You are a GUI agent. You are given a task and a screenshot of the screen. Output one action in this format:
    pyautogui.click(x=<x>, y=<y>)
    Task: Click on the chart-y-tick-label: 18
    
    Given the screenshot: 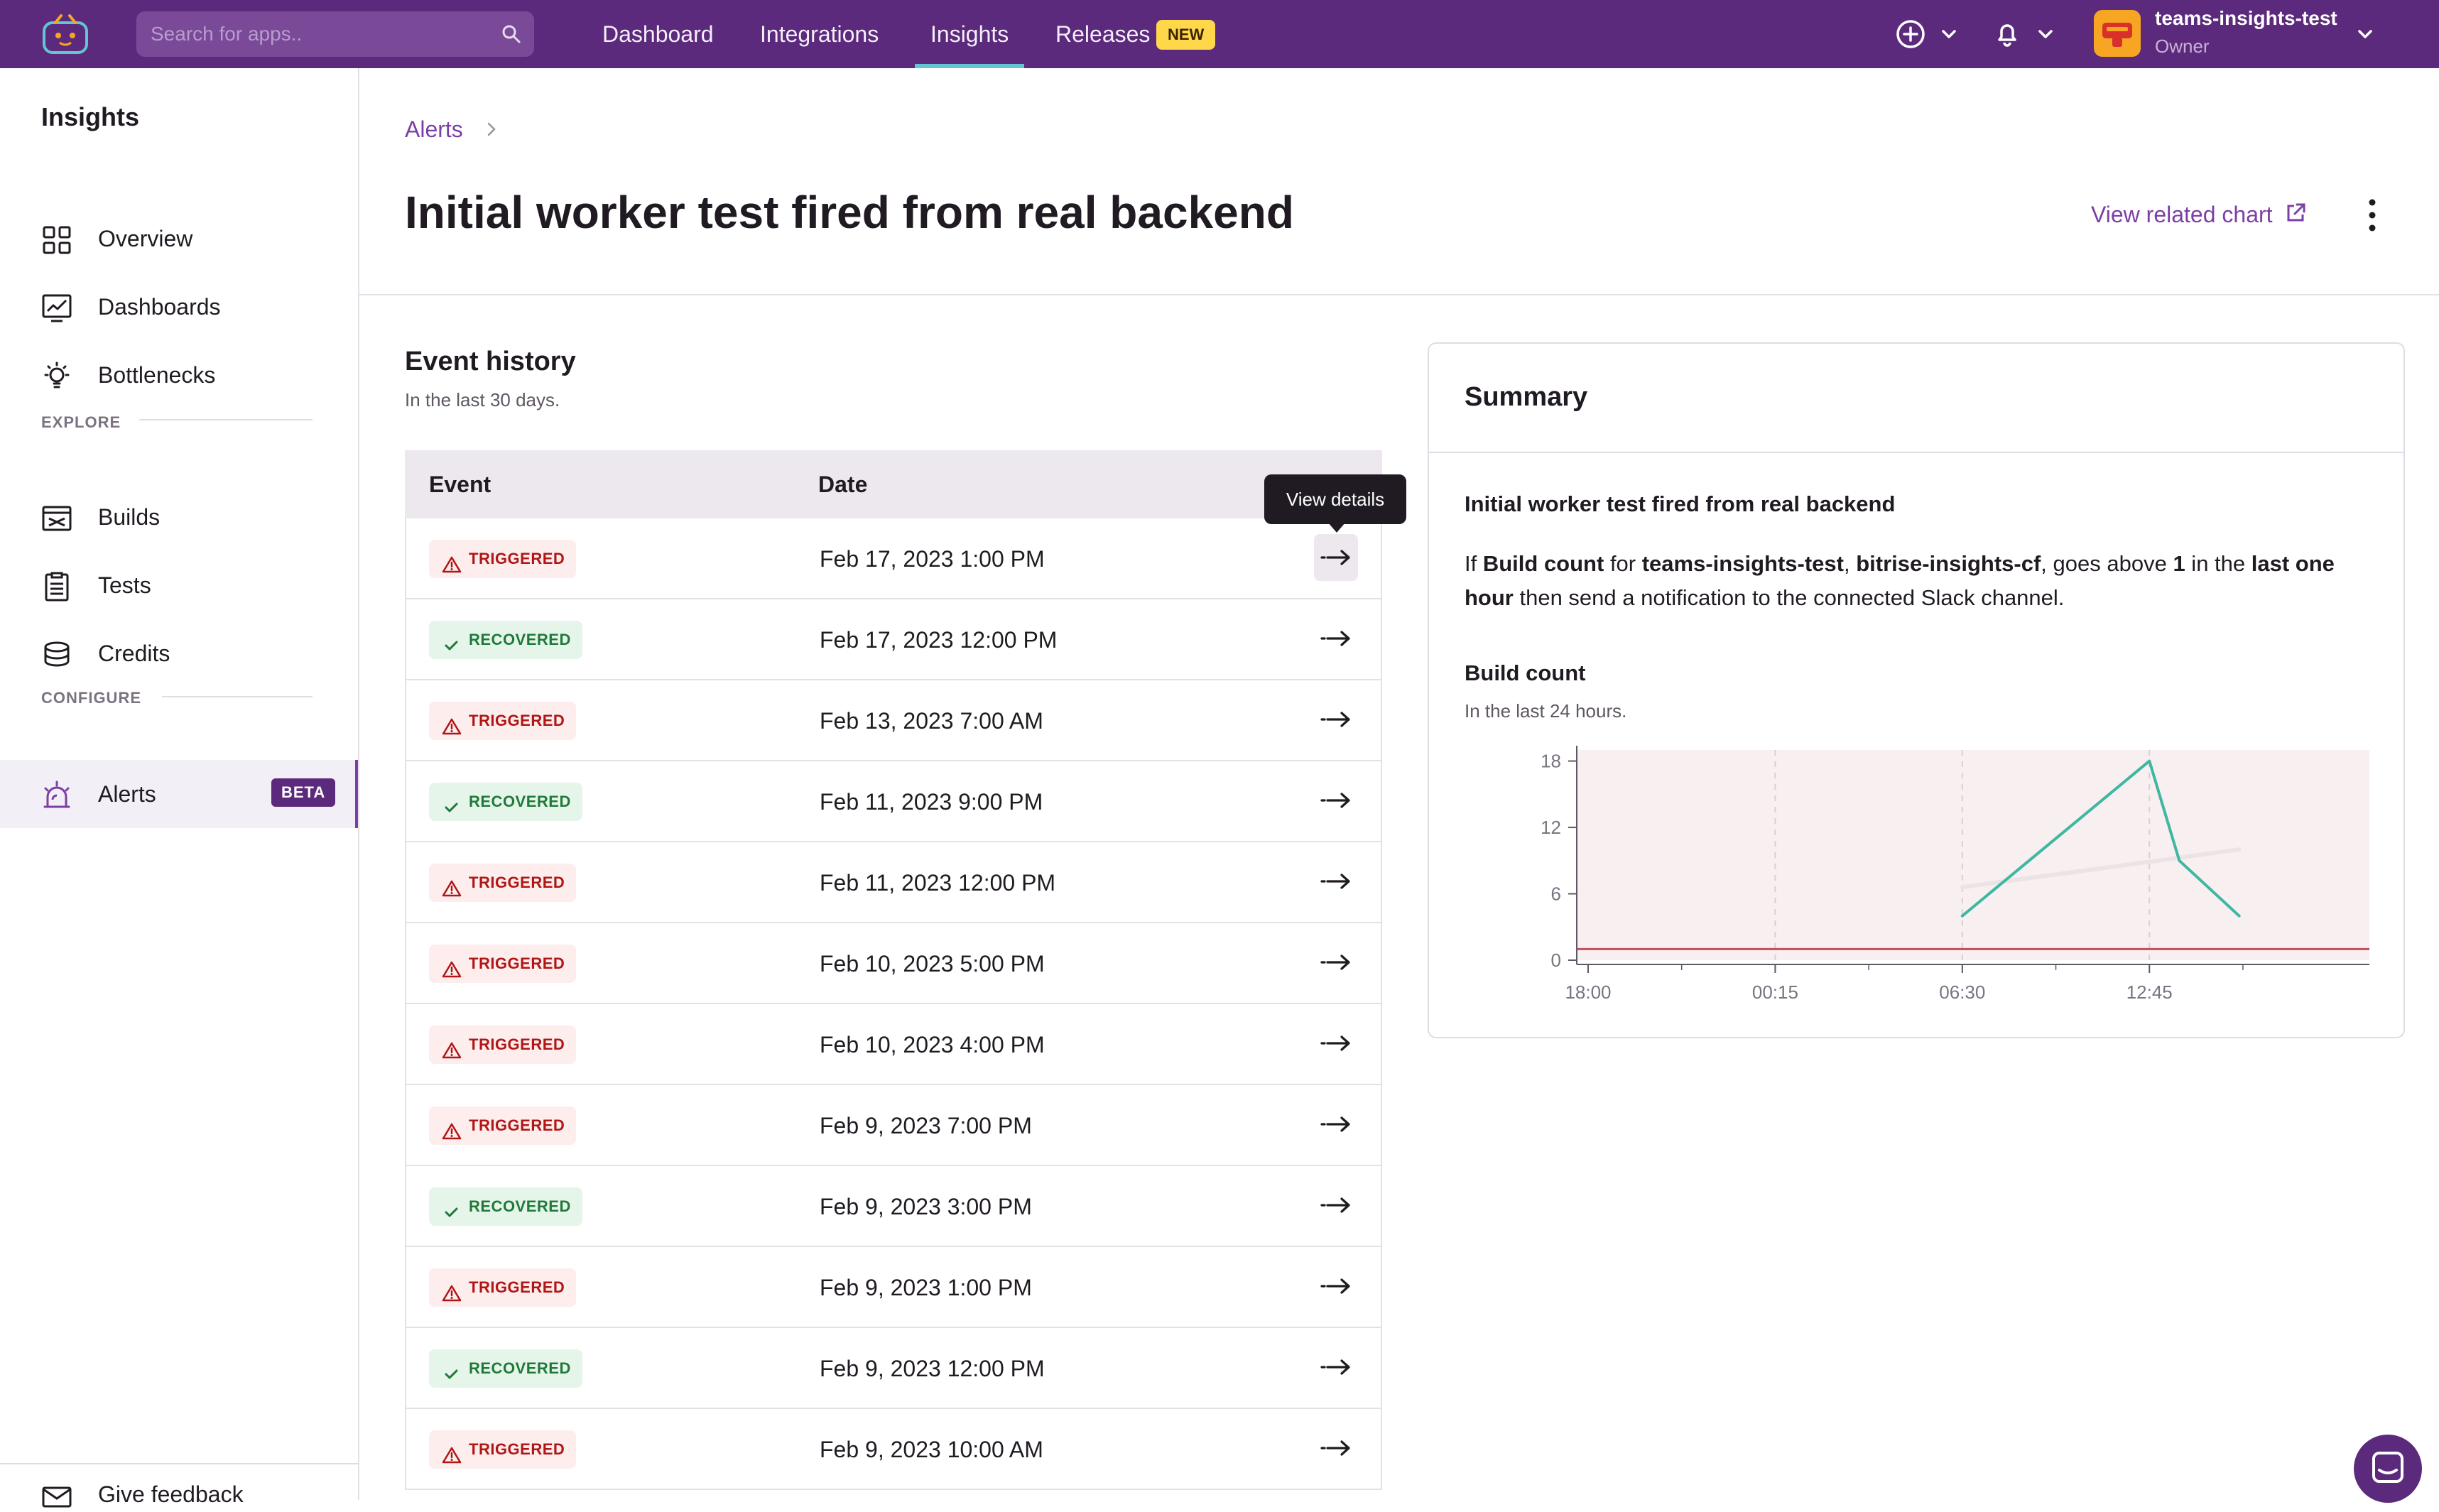 What is the action you would take?
    pyautogui.click(x=1551, y=761)
    